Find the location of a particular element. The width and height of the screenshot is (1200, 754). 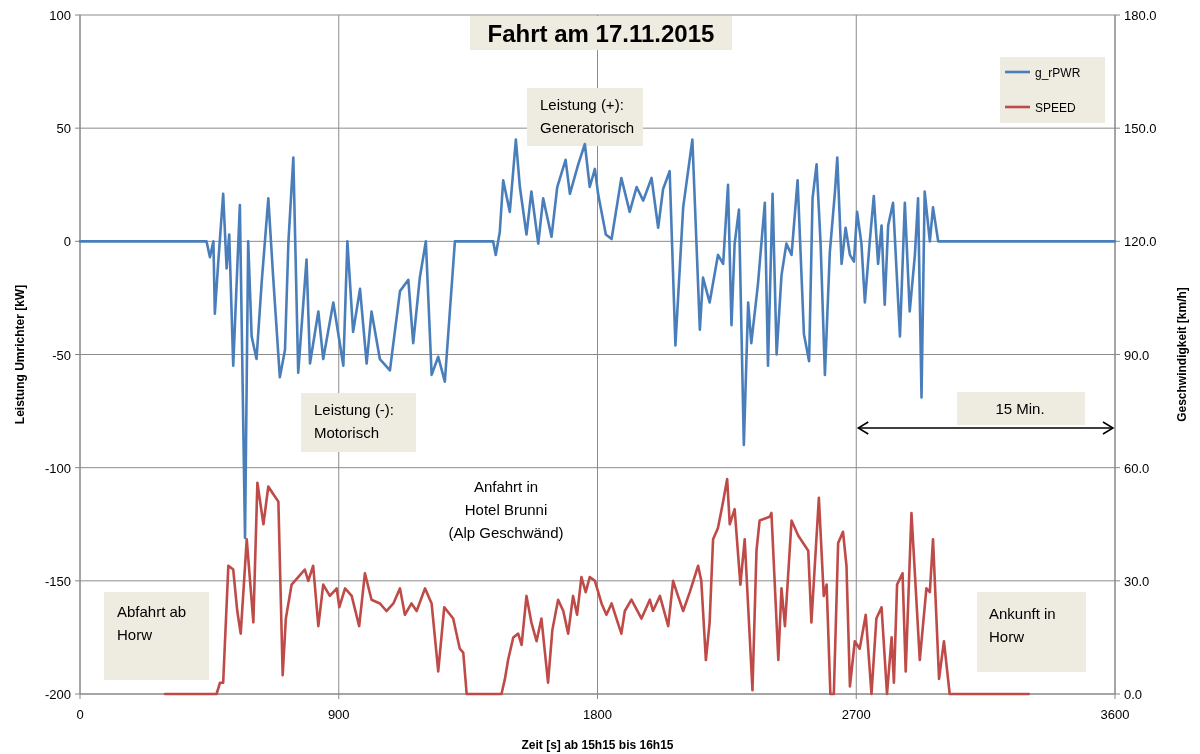

x-axis-title: Zeit [s] ab 15h15 bis 16h15 is located at coordinates (597, 745).